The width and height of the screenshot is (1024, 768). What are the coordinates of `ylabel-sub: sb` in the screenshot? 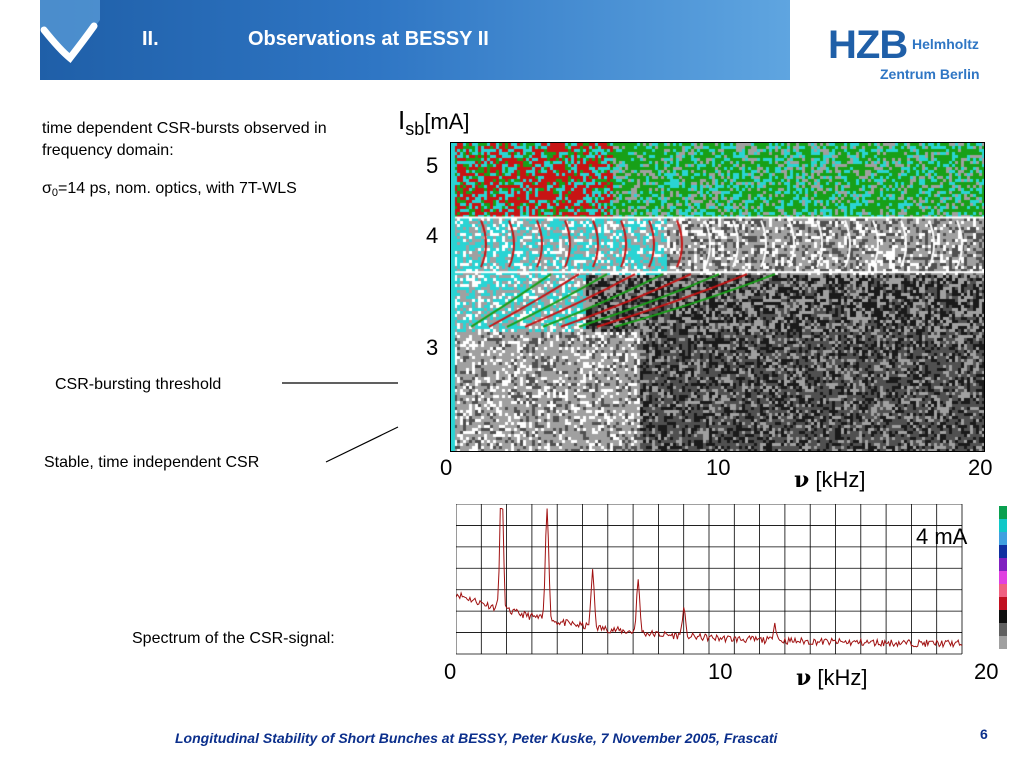 It's located at (415, 129).